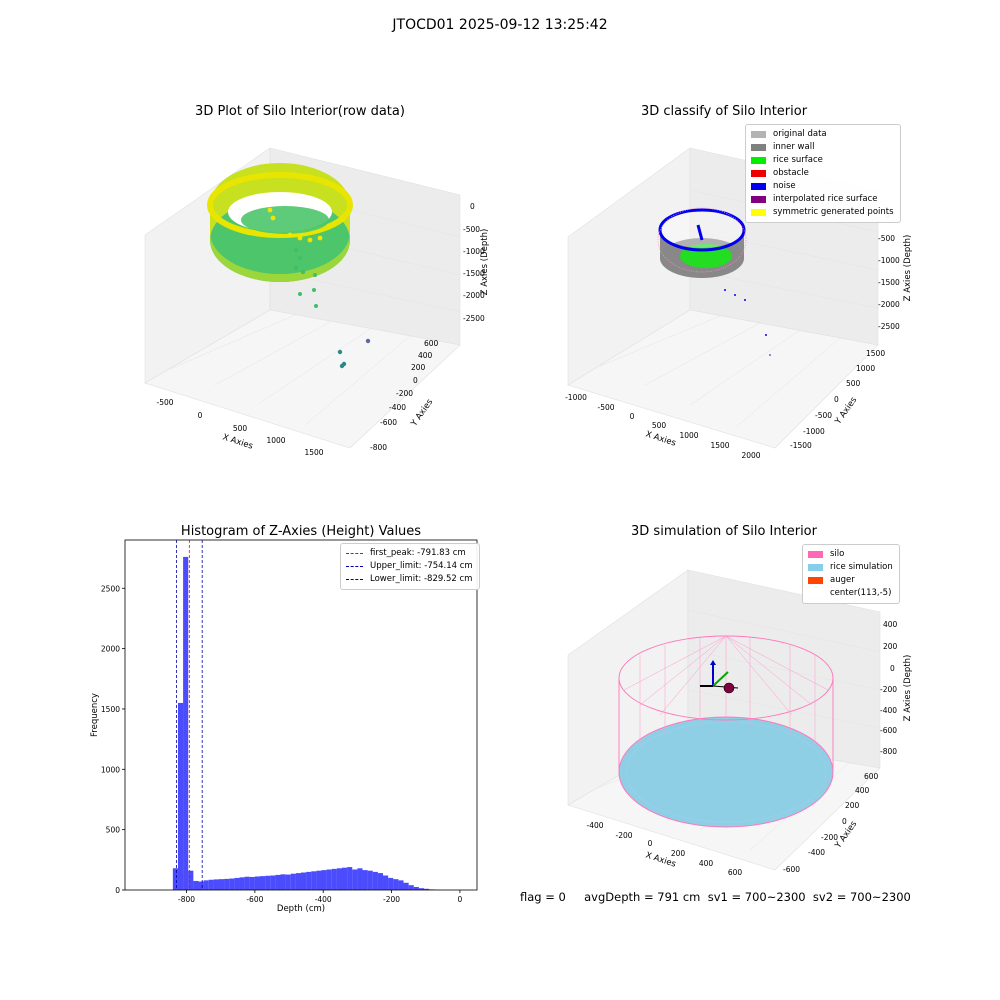  I want to click on histogram-bars, so click(306, 723).